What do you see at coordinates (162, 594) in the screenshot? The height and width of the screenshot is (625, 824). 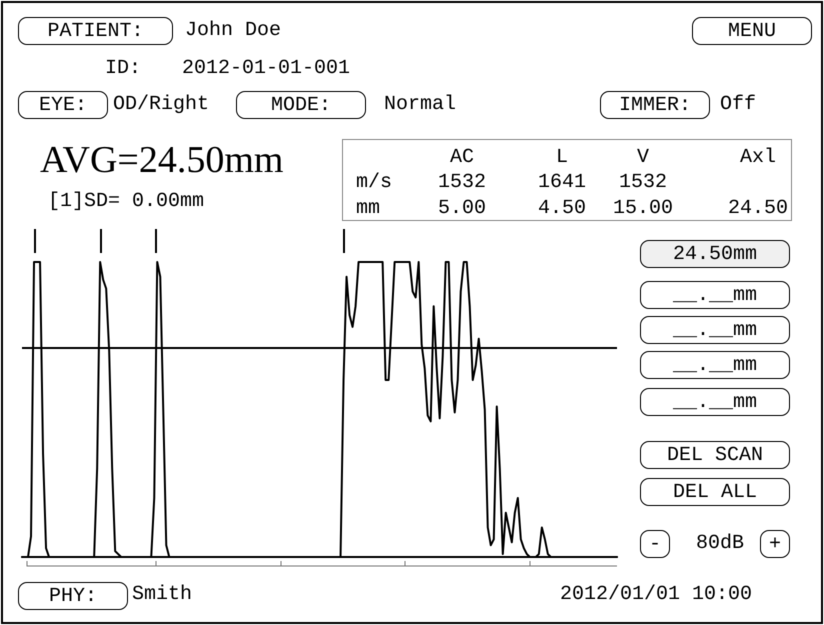 I see `text: Smith` at bounding box center [162, 594].